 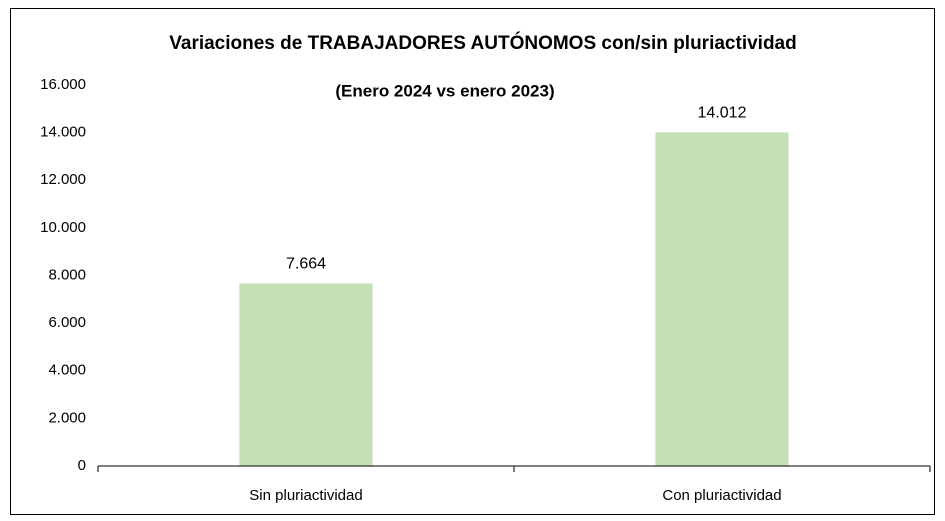 What do you see at coordinates (722, 113) in the screenshot?
I see `value-label: 14.012` at bounding box center [722, 113].